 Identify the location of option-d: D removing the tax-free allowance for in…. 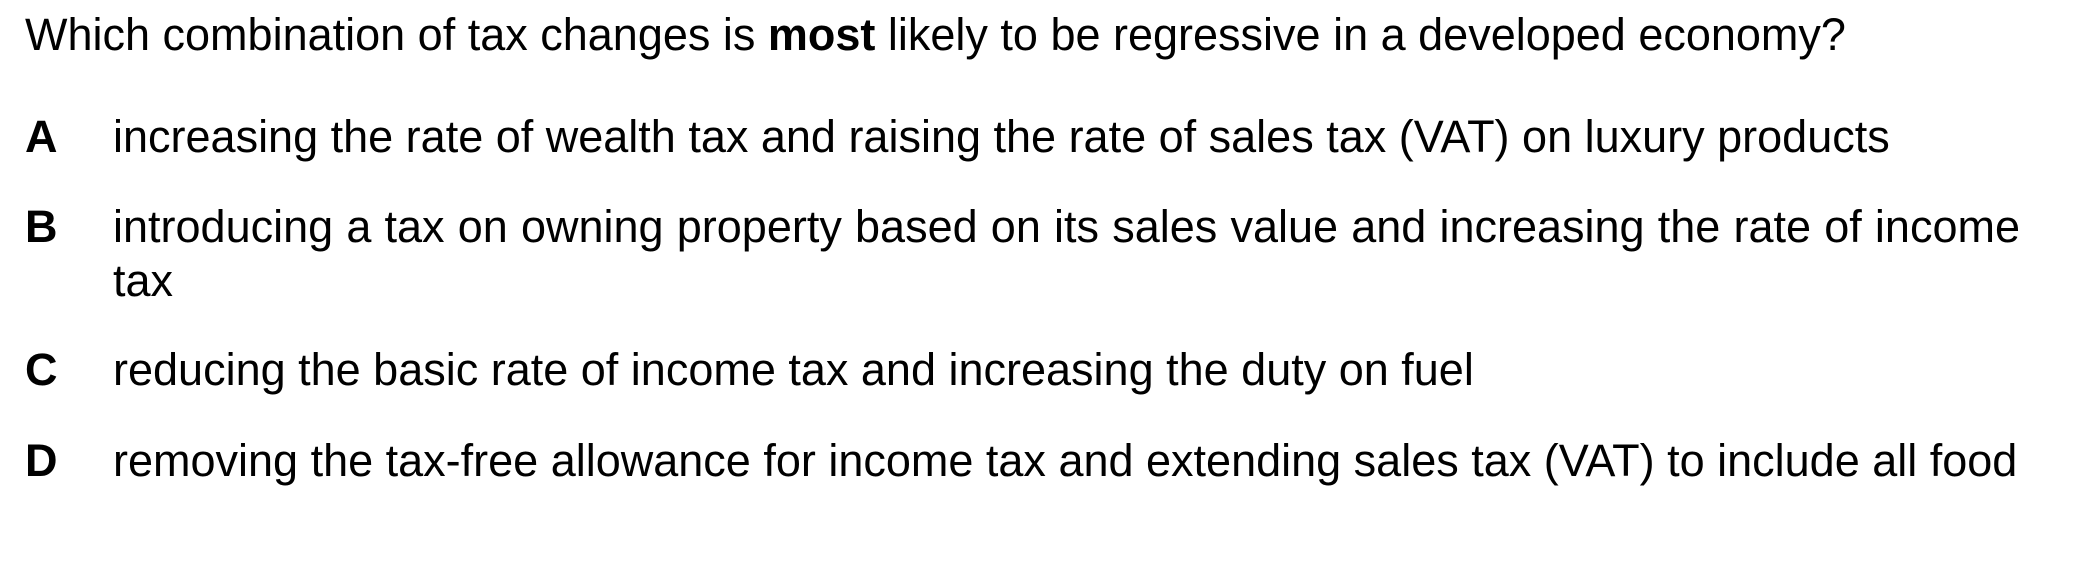
(1022, 461).